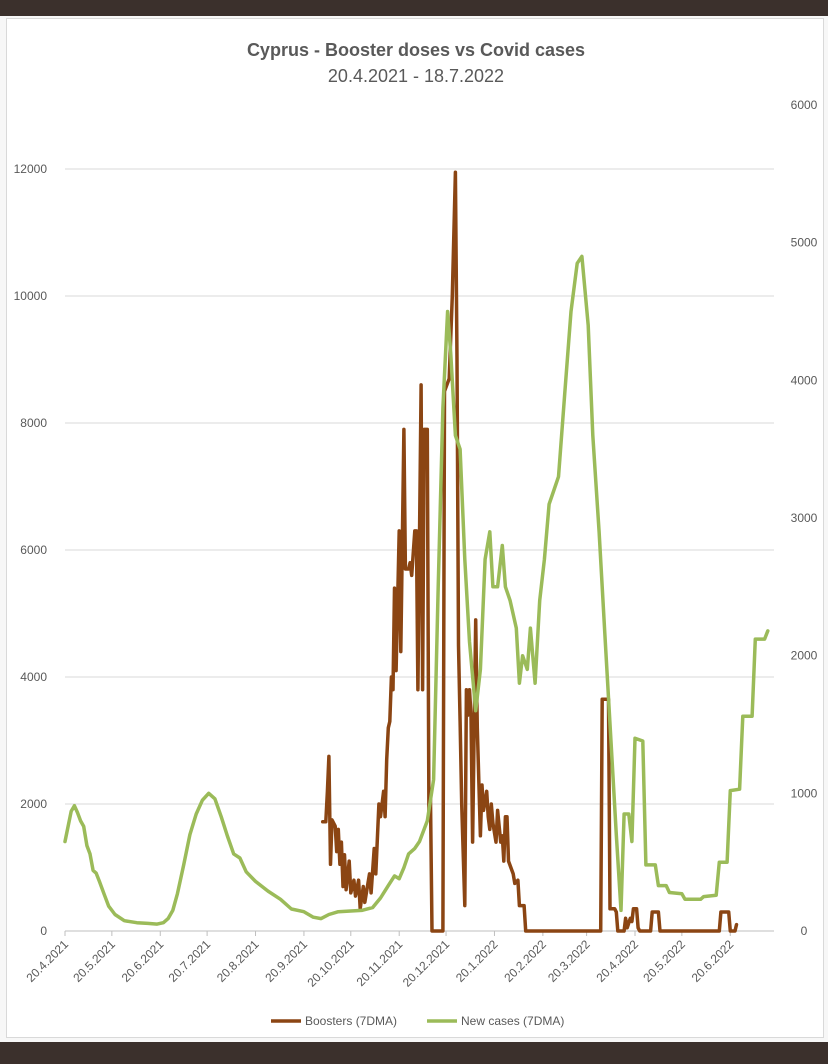  What do you see at coordinates (417, 1021) in the screenshot?
I see `legend: Boosters (7DMA) New cases (7DMA)` at bounding box center [417, 1021].